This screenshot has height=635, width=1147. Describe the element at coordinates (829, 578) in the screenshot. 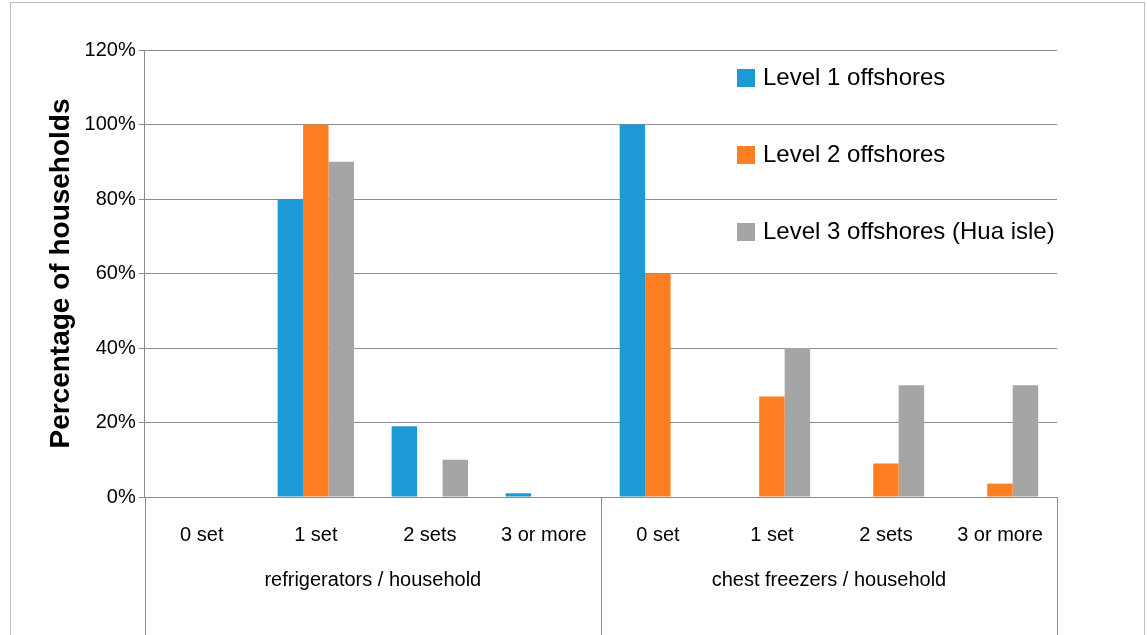

I see `text: chest freezers / household` at that location.